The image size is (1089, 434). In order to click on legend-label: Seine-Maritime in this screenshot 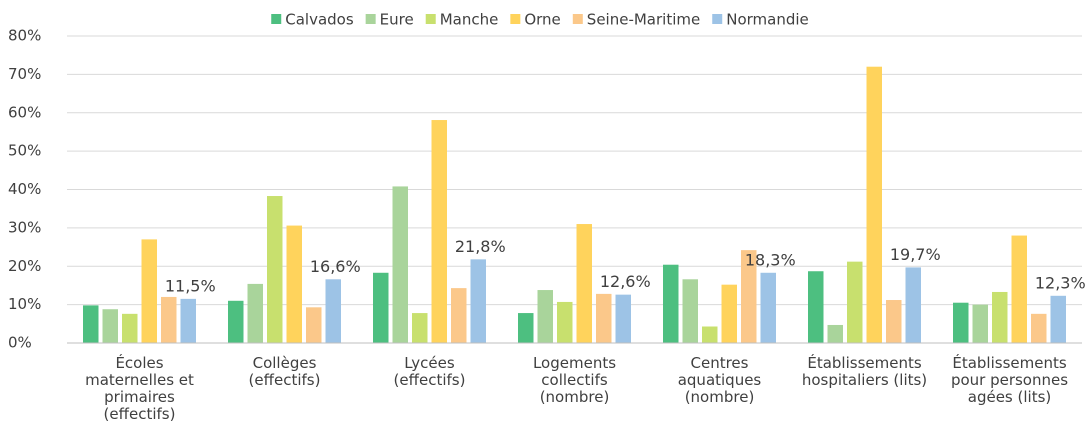, I will do `click(643, 20)`.